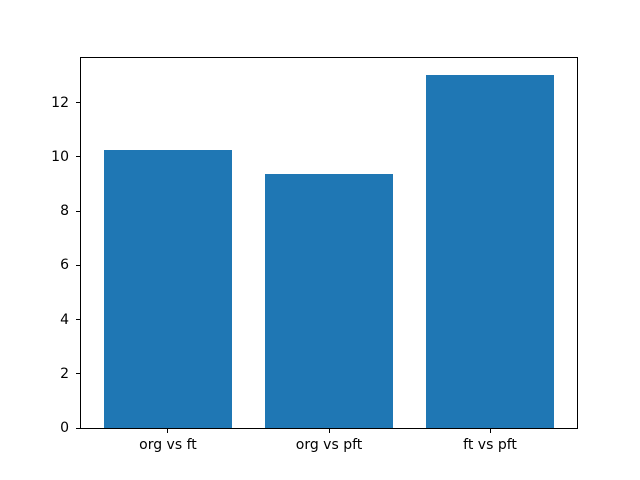 The image size is (640, 480). Describe the element at coordinates (168, 445) in the screenshot. I see `x-tick-label: org vs ft` at that location.